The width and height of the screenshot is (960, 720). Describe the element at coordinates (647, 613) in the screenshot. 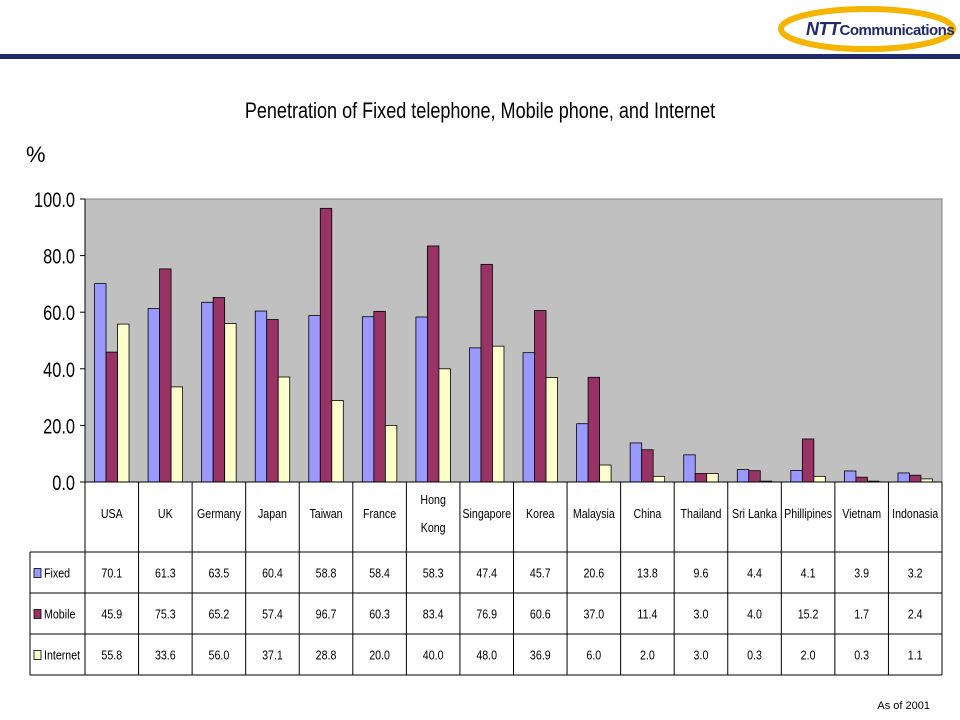

I see `table-cell-mobile: 11.4` at that location.